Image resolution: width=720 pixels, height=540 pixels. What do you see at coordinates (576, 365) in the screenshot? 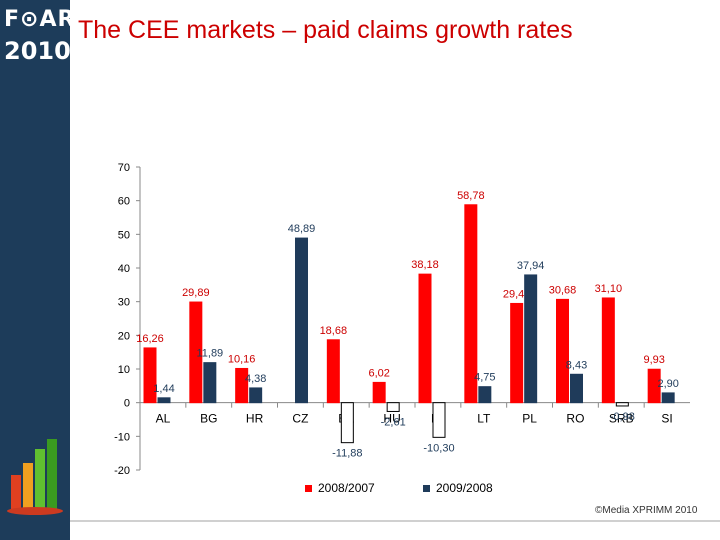
I see `data-label: 8,43` at bounding box center [576, 365].